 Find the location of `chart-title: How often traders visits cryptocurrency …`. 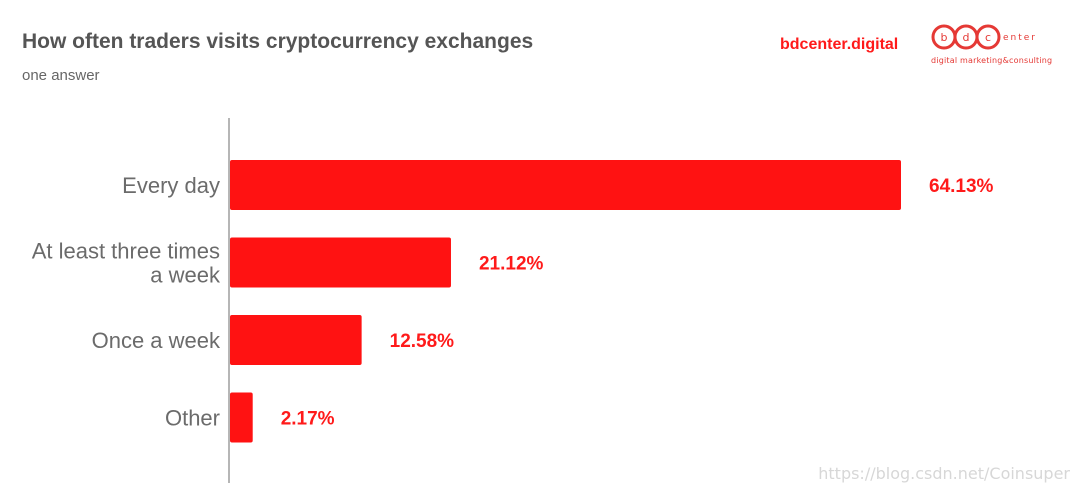

chart-title: How often traders visits cryptocurrency … is located at coordinates (278, 41).